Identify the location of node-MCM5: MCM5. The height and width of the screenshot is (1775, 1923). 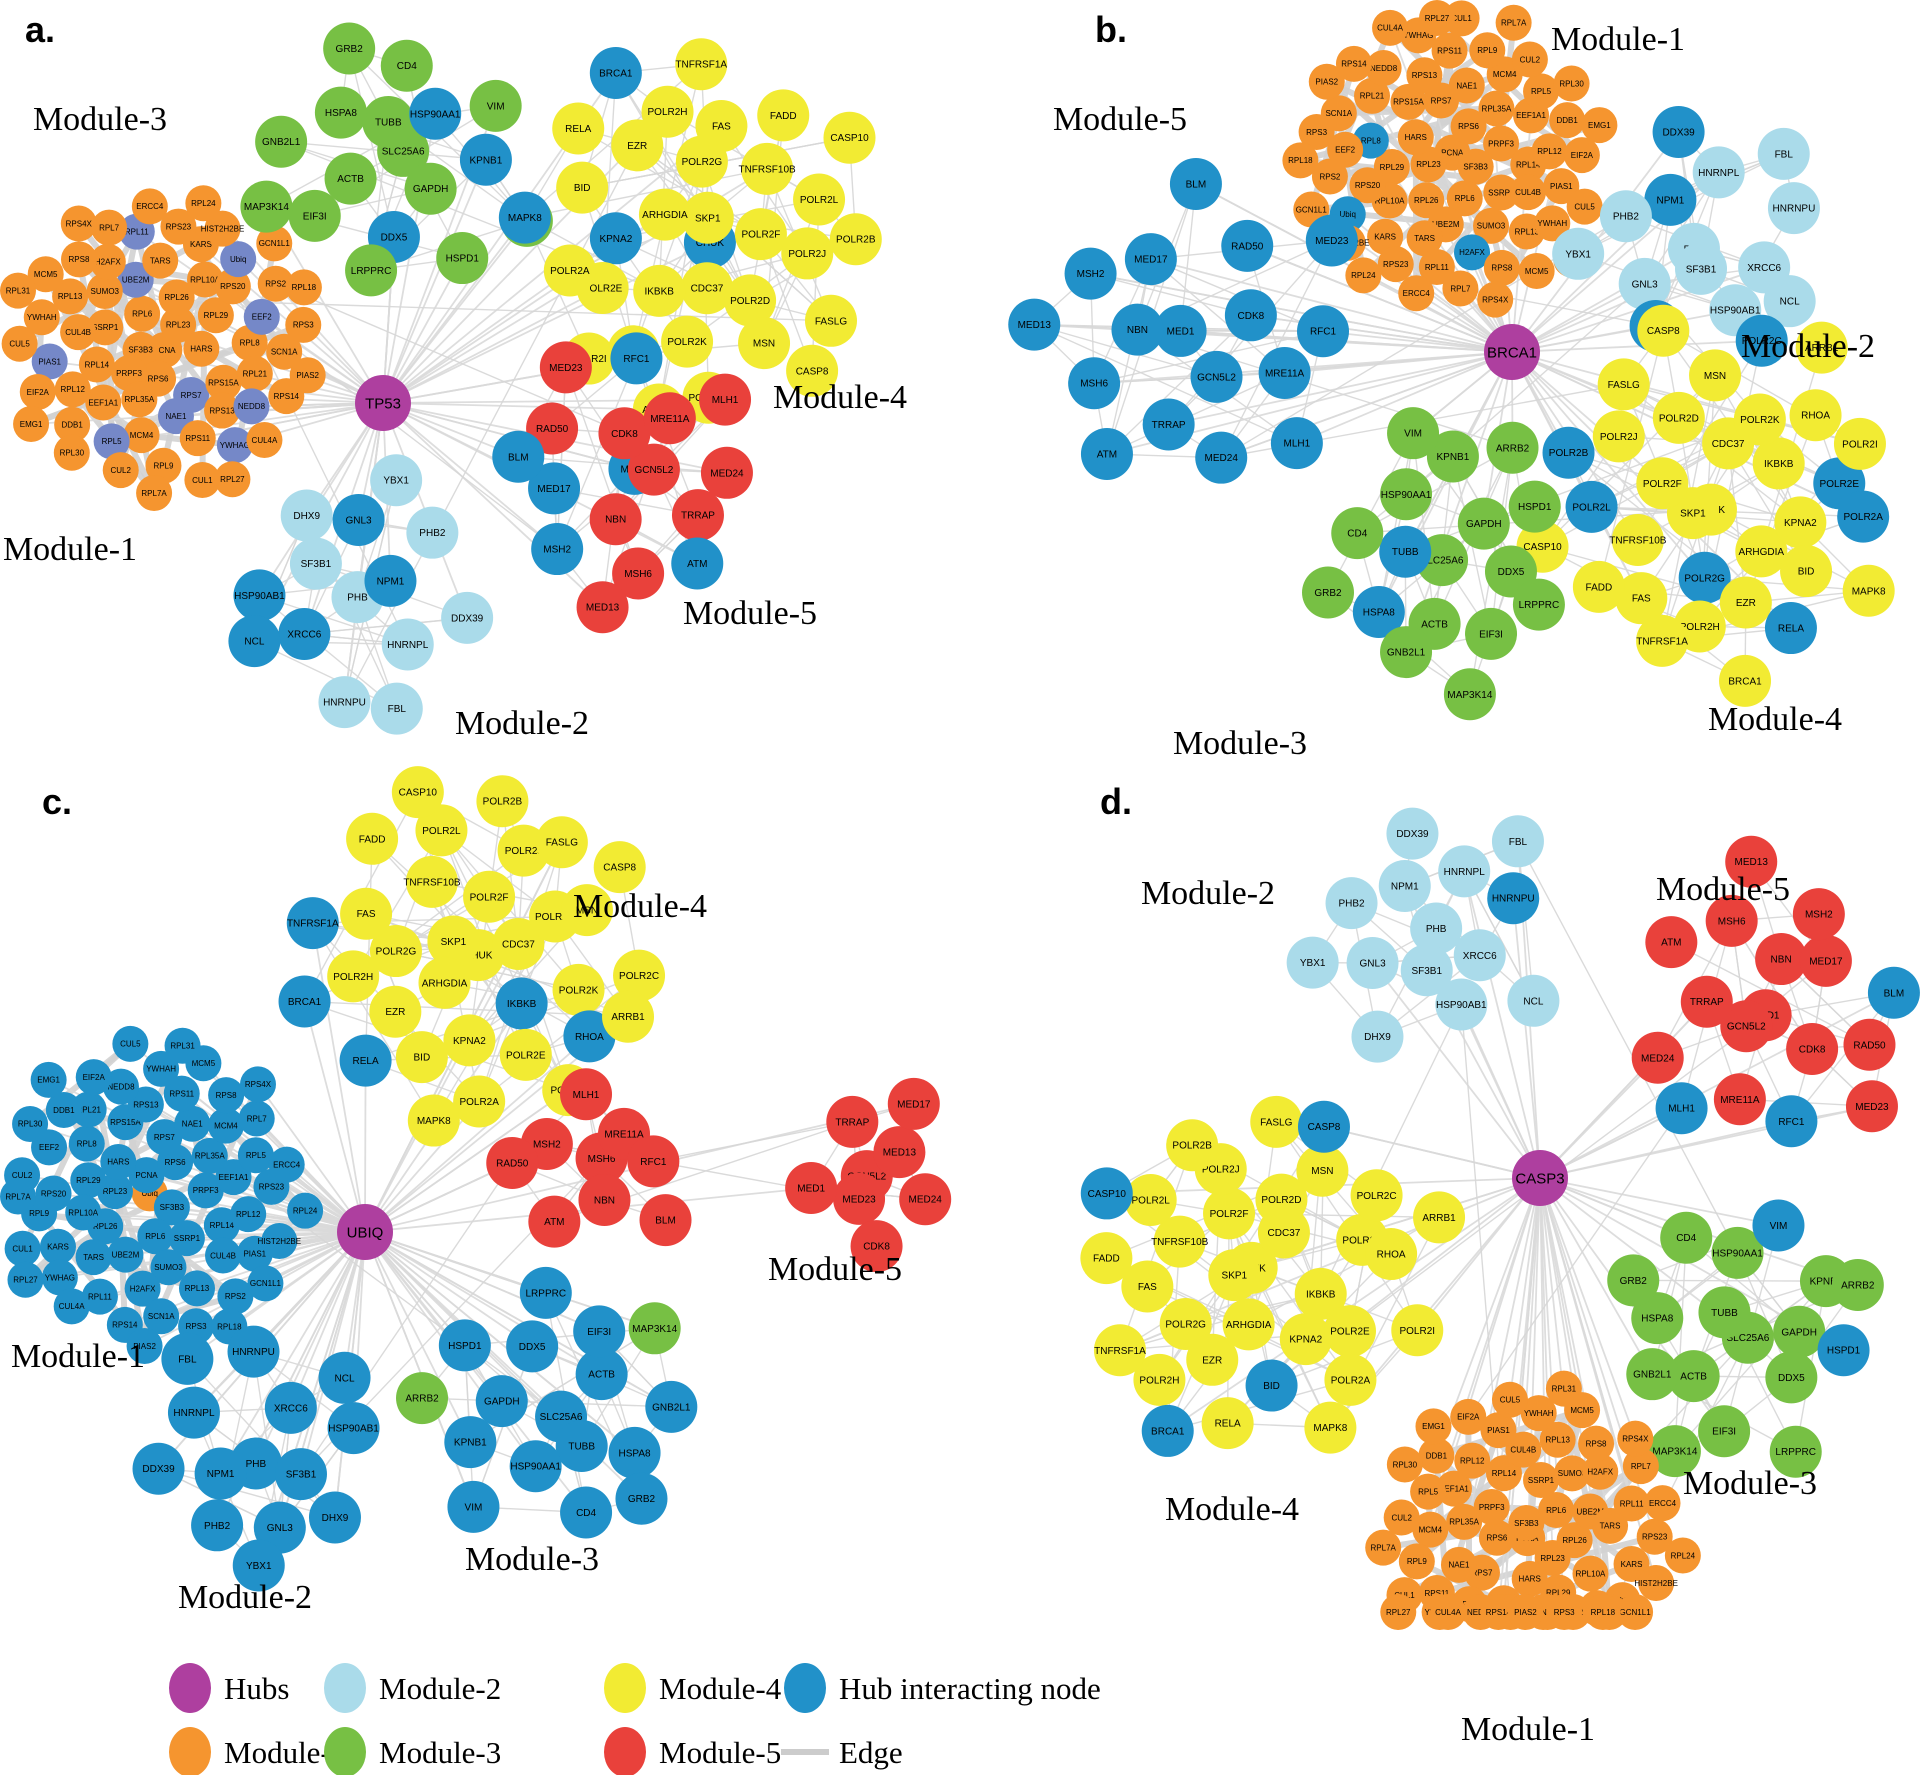
(45, 274).